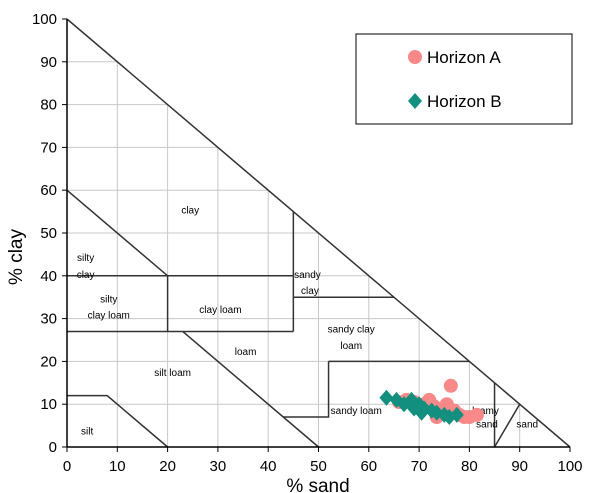 The height and width of the screenshot is (493, 589). What do you see at coordinates (307, 275) in the screenshot?
I see `region-label: sandy` at bounding box center [307, 275].